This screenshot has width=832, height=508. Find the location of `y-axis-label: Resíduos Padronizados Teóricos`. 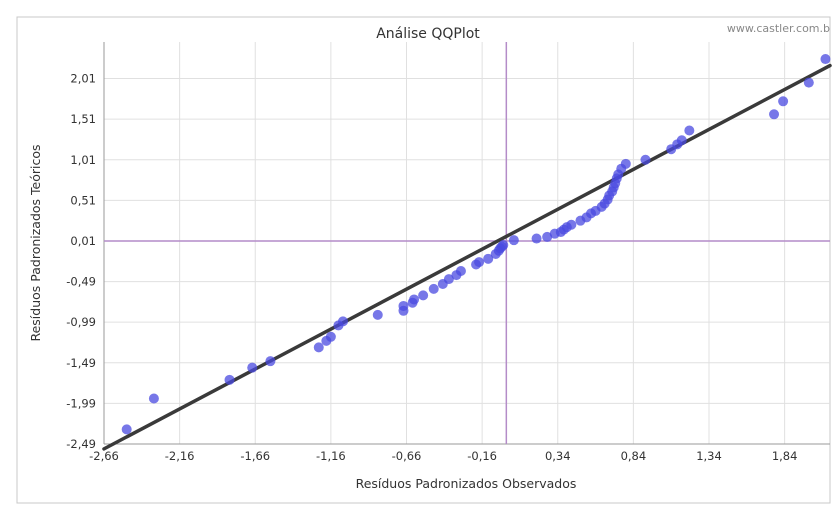

y-axis-label: Resíduos Padronizados Teóricos is located at coordinates (35, 242).